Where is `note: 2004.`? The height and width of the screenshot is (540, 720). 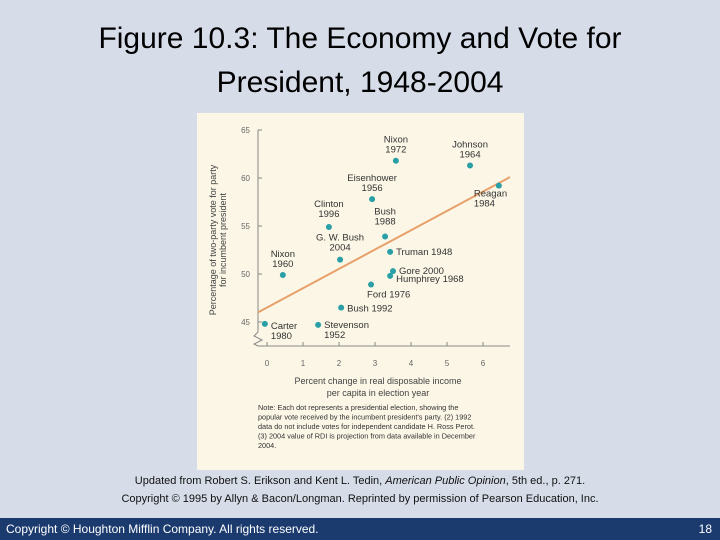 note: 2004. is located at coordinates (267, 445).